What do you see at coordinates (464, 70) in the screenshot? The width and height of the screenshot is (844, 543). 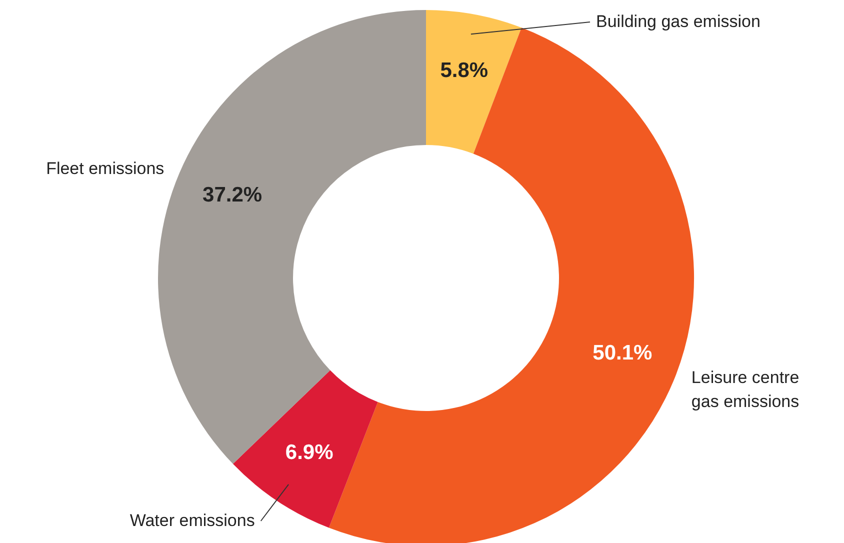 I see `data-label: 5.8%` at bounding box center [464, 70].